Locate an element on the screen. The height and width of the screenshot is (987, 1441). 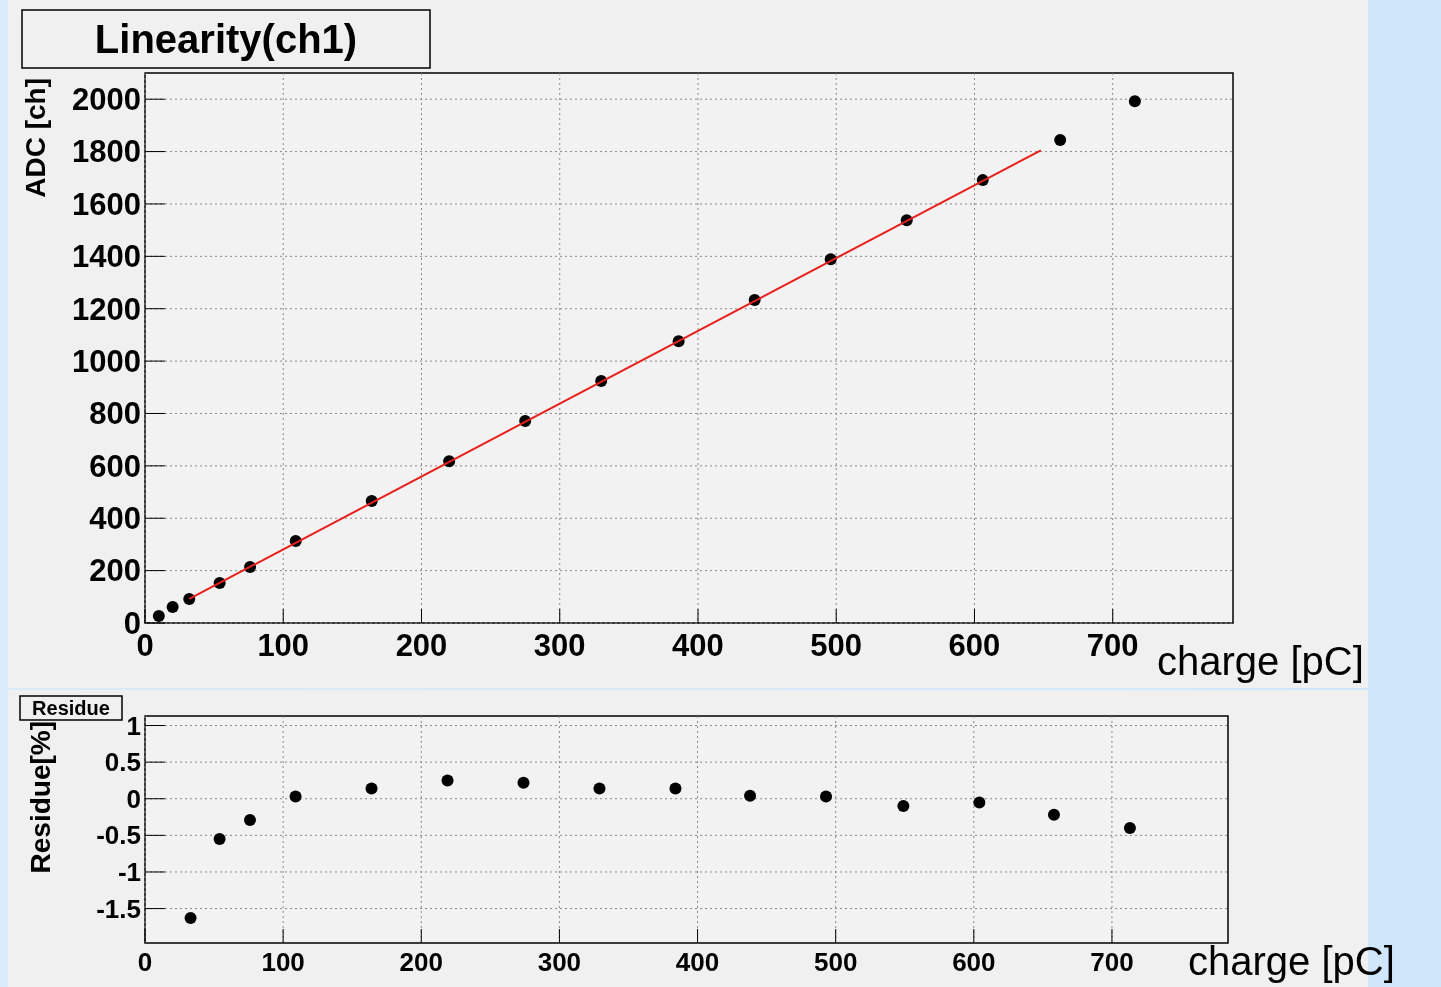
y-tick-label: 1000 is located at coordinates (106, 361).